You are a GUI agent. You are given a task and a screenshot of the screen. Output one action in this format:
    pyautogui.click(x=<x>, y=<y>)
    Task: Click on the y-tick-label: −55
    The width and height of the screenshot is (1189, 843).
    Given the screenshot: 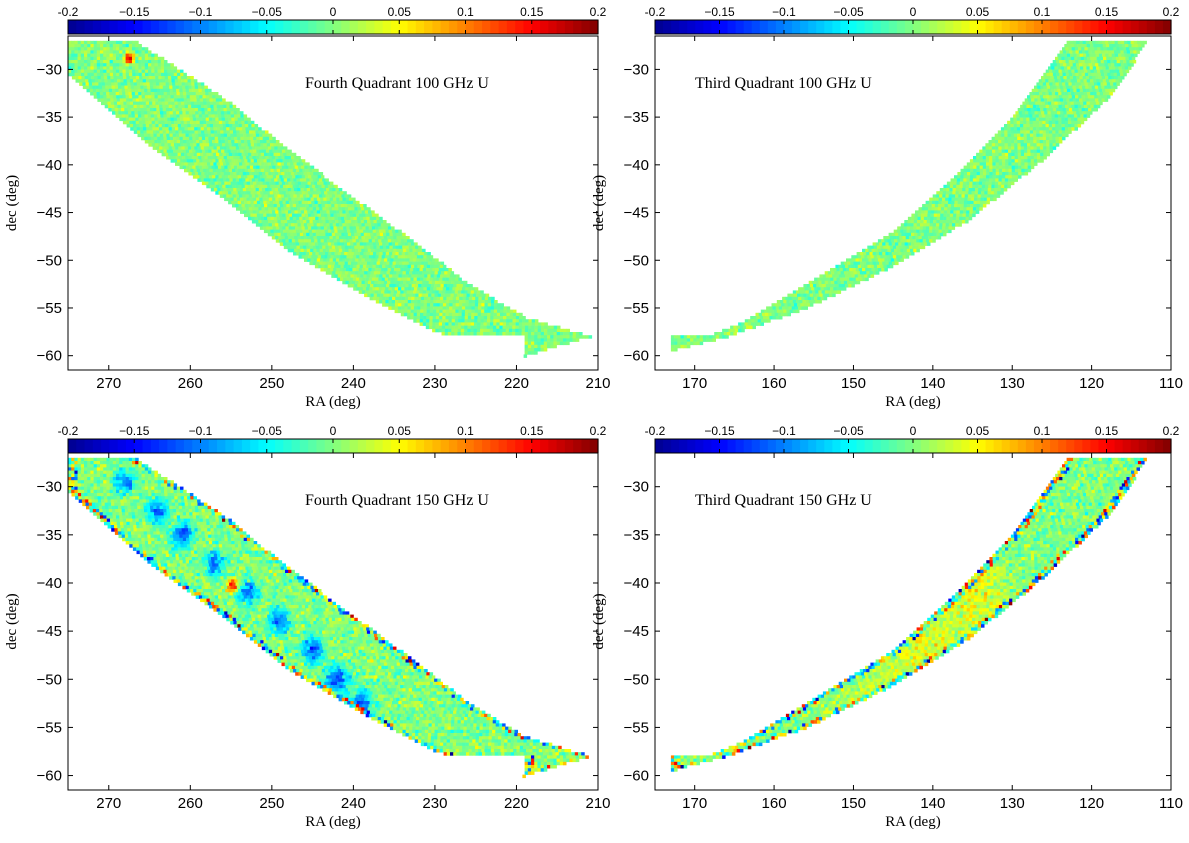 What is the action you would take?
    pyautogui.click(x=49, y=308)
    